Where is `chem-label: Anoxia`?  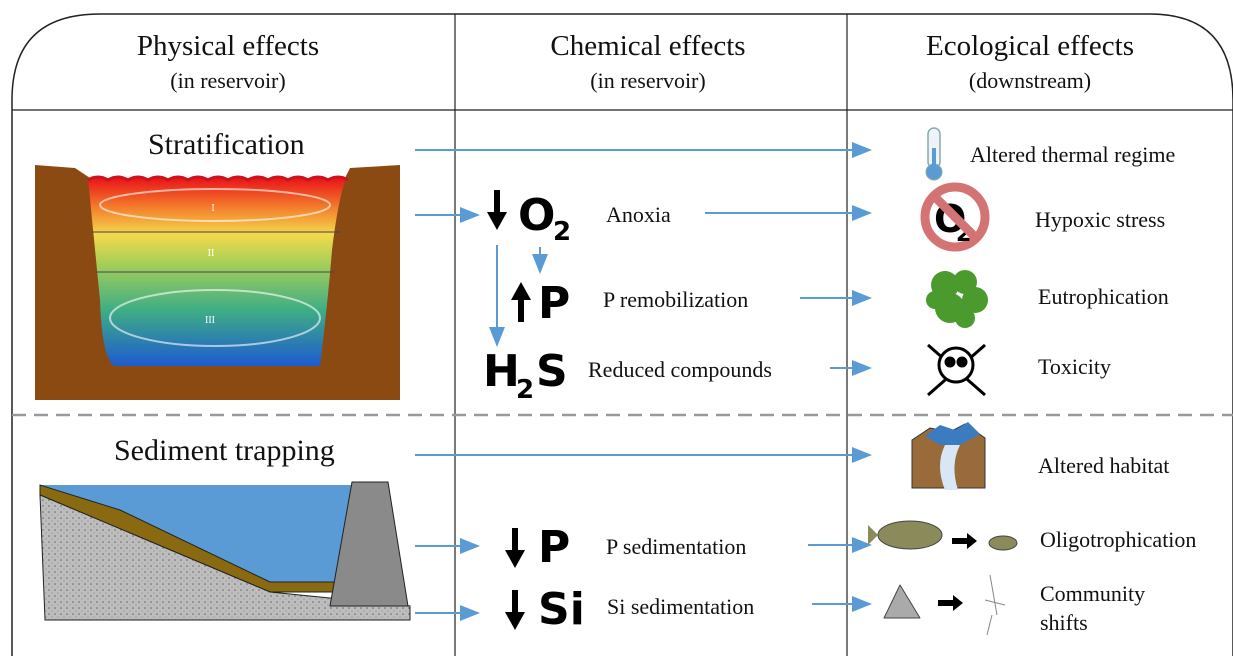
chem-label: Anoxia is located at coordinates (638, 214).